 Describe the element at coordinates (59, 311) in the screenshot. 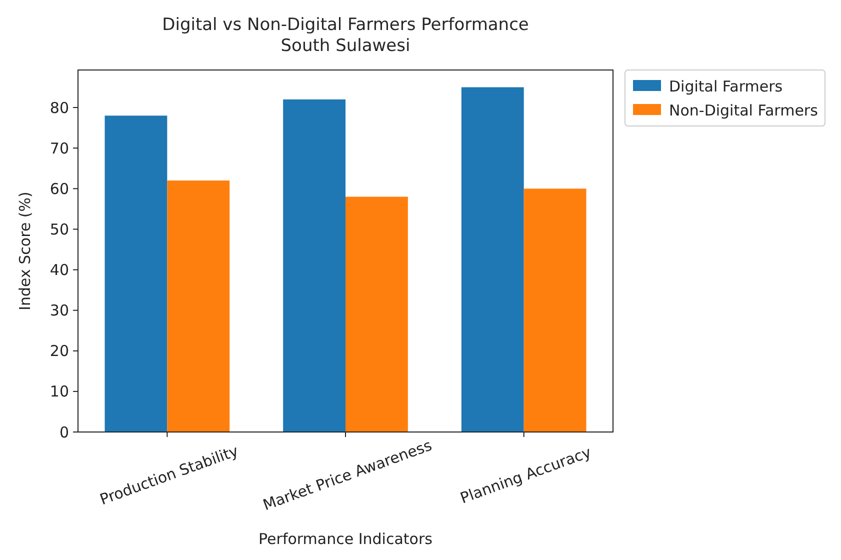

I see `y-tick-label: 30` at that location.